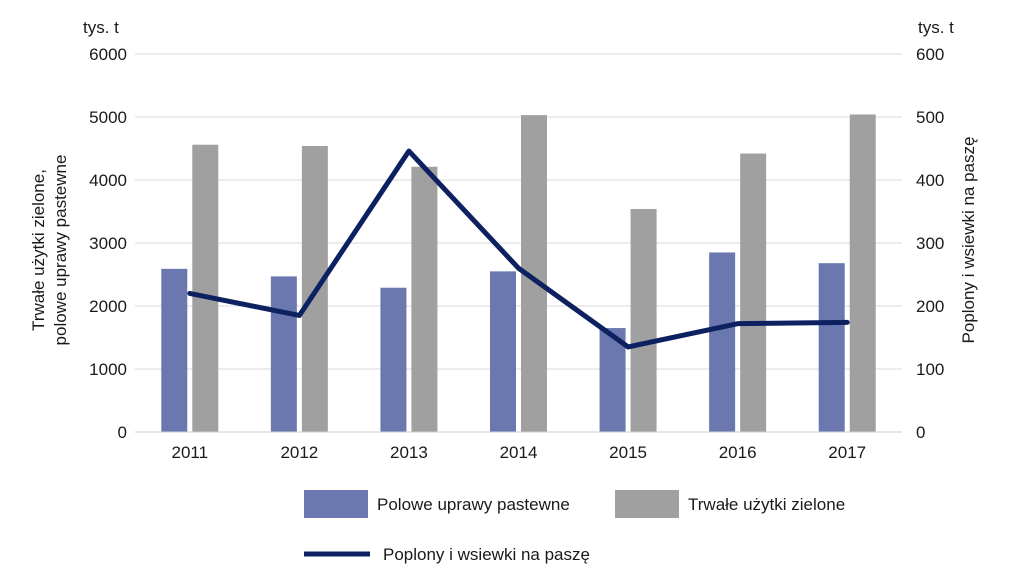  What do you see at coordinates (101, 27) in the screenshot?
I see `left-axis-unit: tys. t` at bounding box center [101, 27].